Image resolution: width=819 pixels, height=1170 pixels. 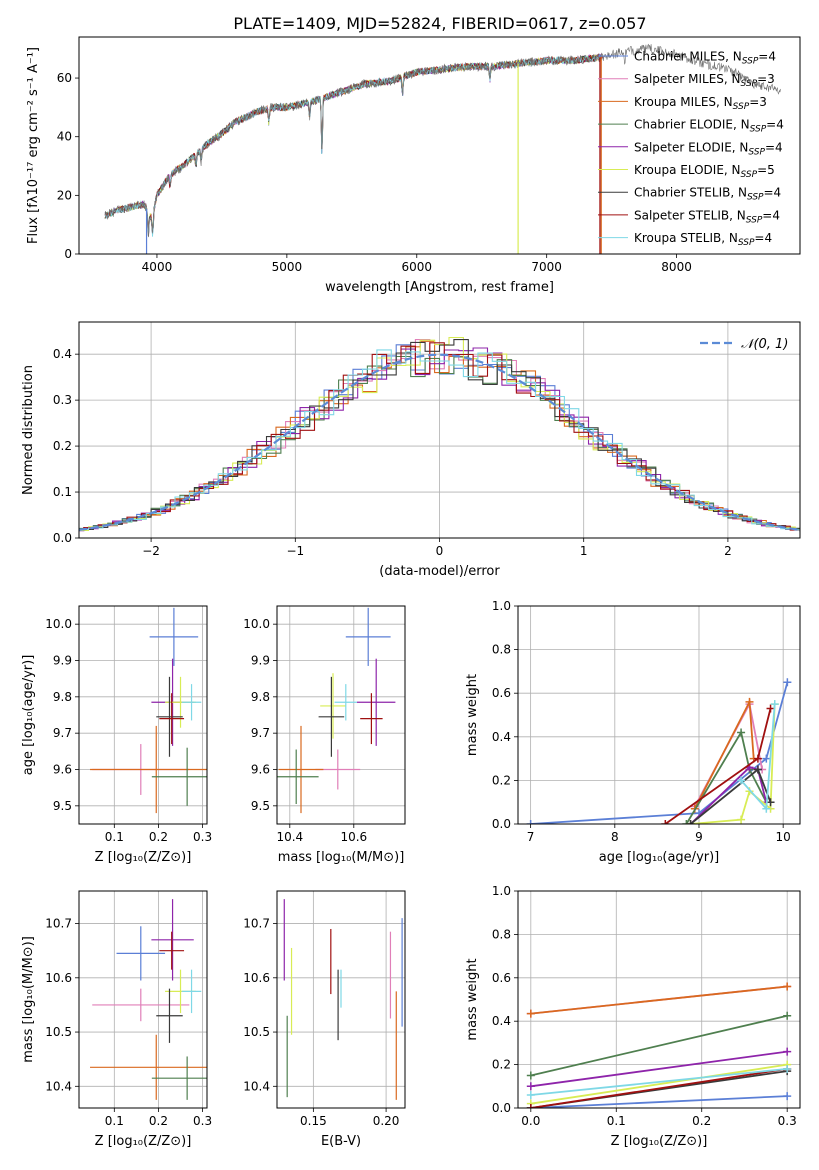 What do you see at coordinates (58, 924) in the screenshot?
I see `y-tick-label: 10.7` at bounding box center [58, 924].